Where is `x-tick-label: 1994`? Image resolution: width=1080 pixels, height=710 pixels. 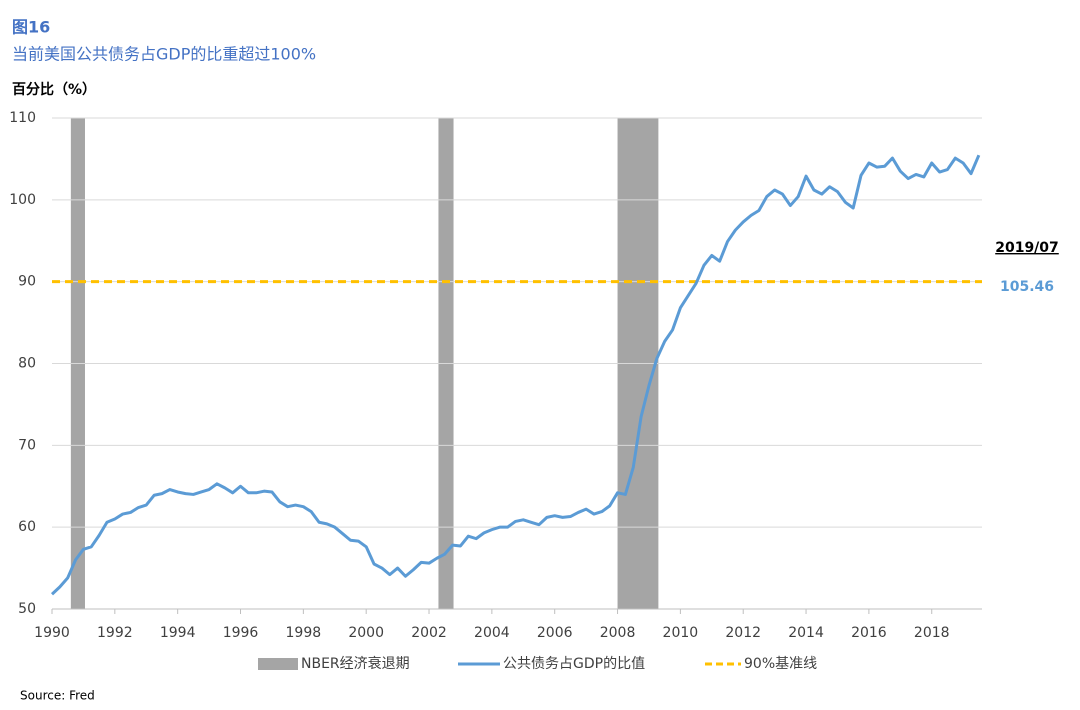
x-tick-label: 1994 is located at coordinates (178, 633).